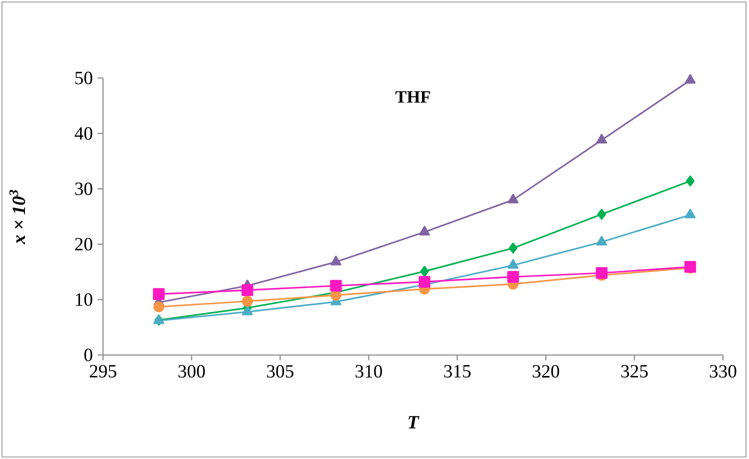 The width and height of the screenshot is (749, 459). What do you see at coordinates (634, 371) in the screenshot?
I see `x-tick-label: 325` at bounding box center [634, 371].